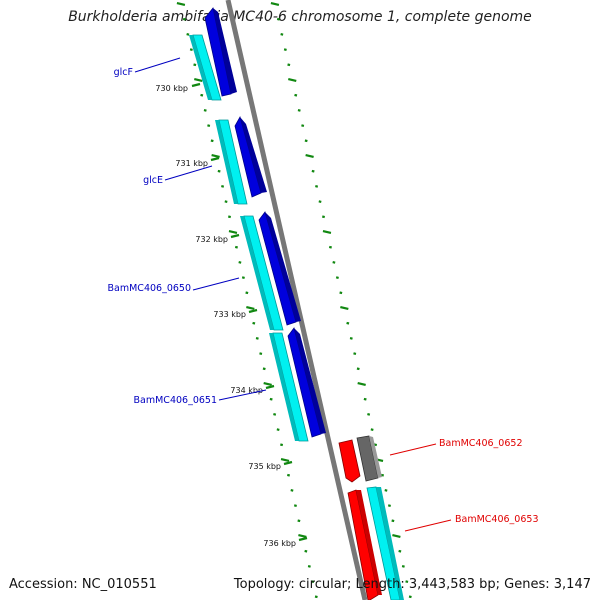 The width and height of the screenshot is (600, 600). I want to click on cds-0653-shade, so click(369, 542).